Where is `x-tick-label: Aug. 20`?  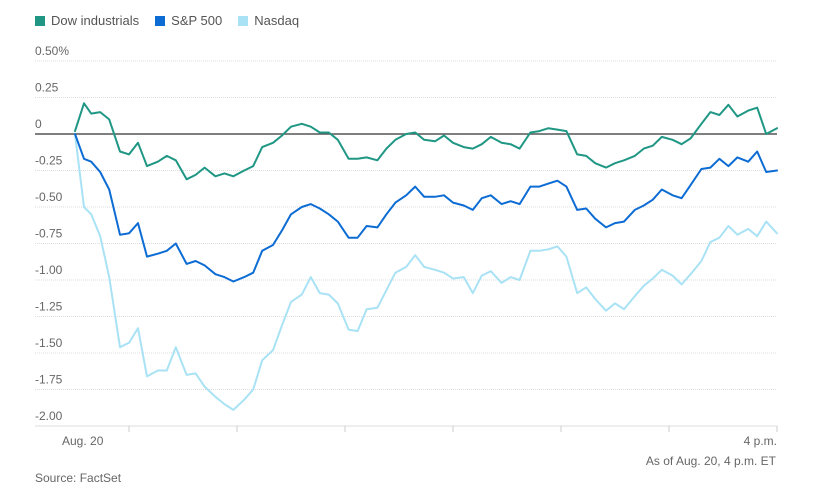 x-tick-label: Aug. 20 is located at coordinates (83, 441).